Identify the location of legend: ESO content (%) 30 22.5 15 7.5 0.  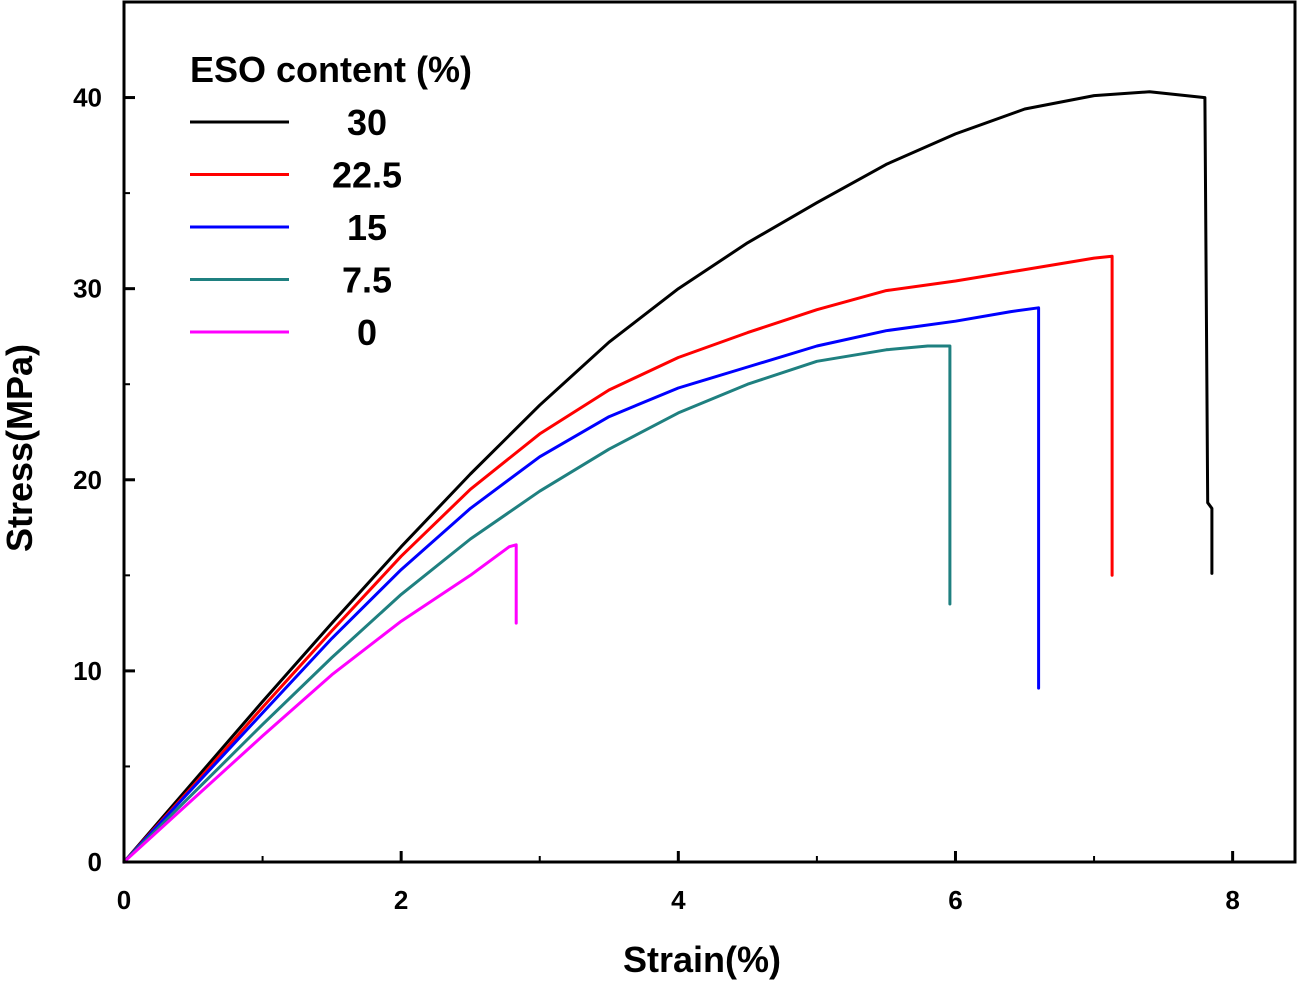
(331, 201).